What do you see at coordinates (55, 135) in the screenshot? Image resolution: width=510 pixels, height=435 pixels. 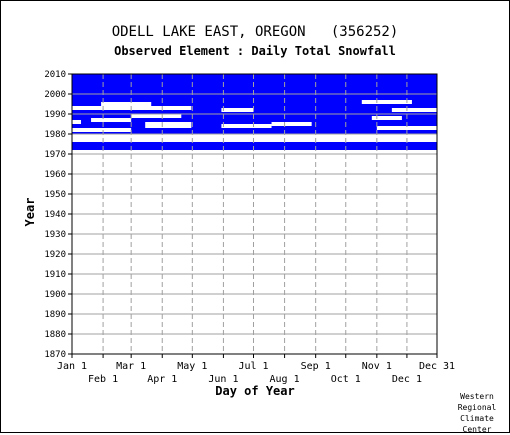 I see `y-tick-label: 1980` at bounding box center [55, 135].